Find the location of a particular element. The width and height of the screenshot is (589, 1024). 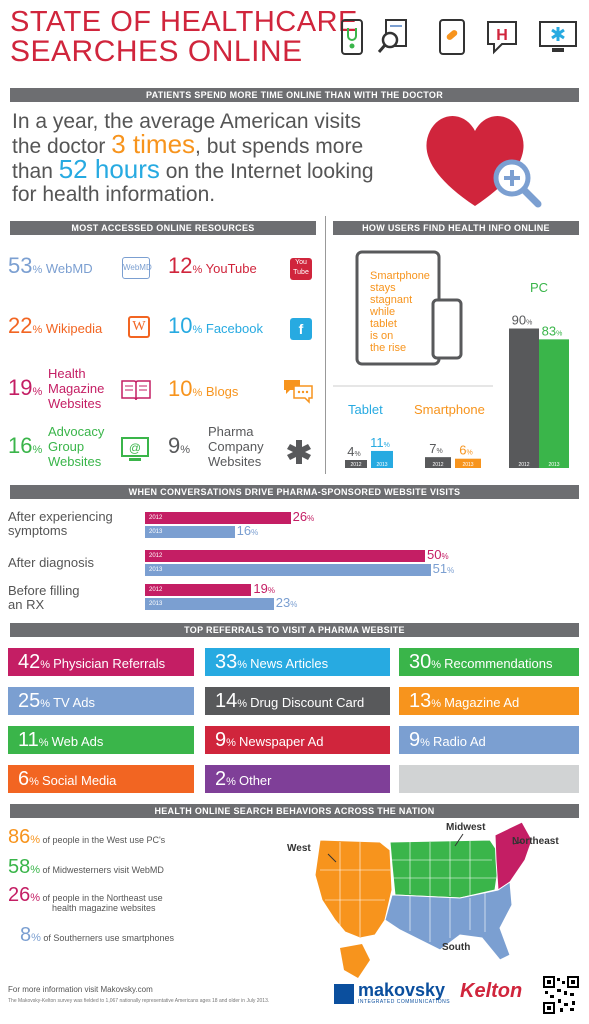

map-label-midwest: Midwest is located at coordinates (466, 827).